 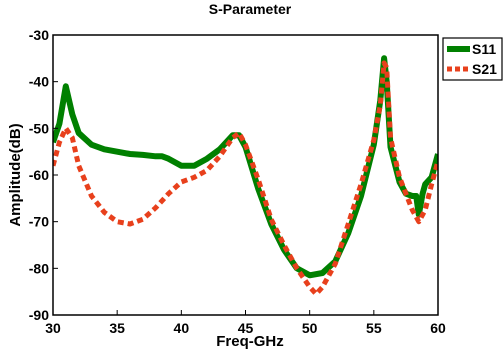 What do you see at coordinates (438, 328) in the screenshot?
I see `x-tick-label: 60` at bounding box center [438, 328].